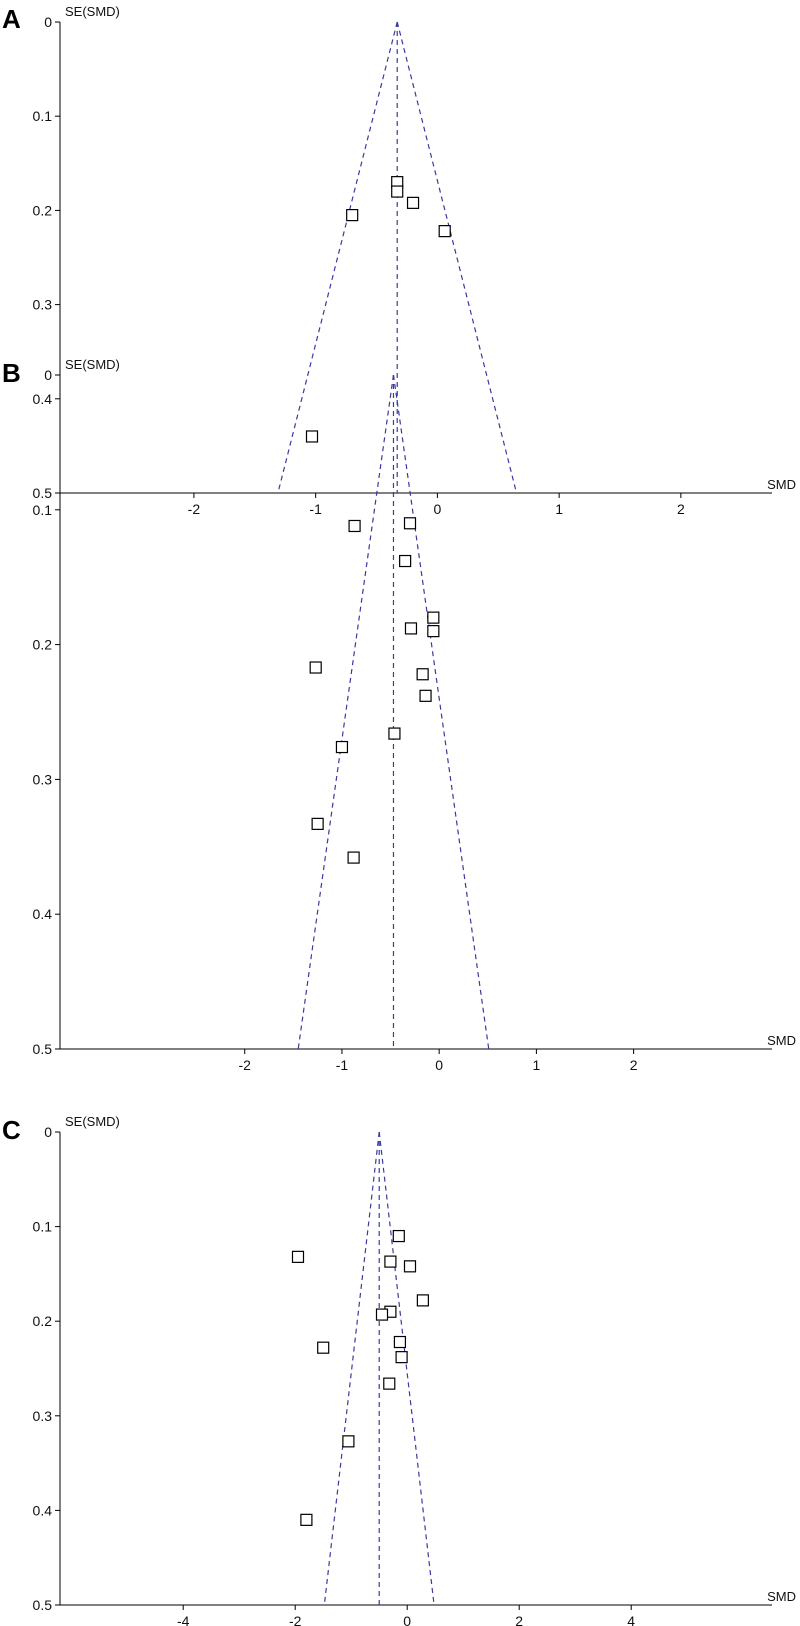 The width and height of the screenshot is (800, 1626). I want to click on x-tick-label: -4, so click(183, 1619).